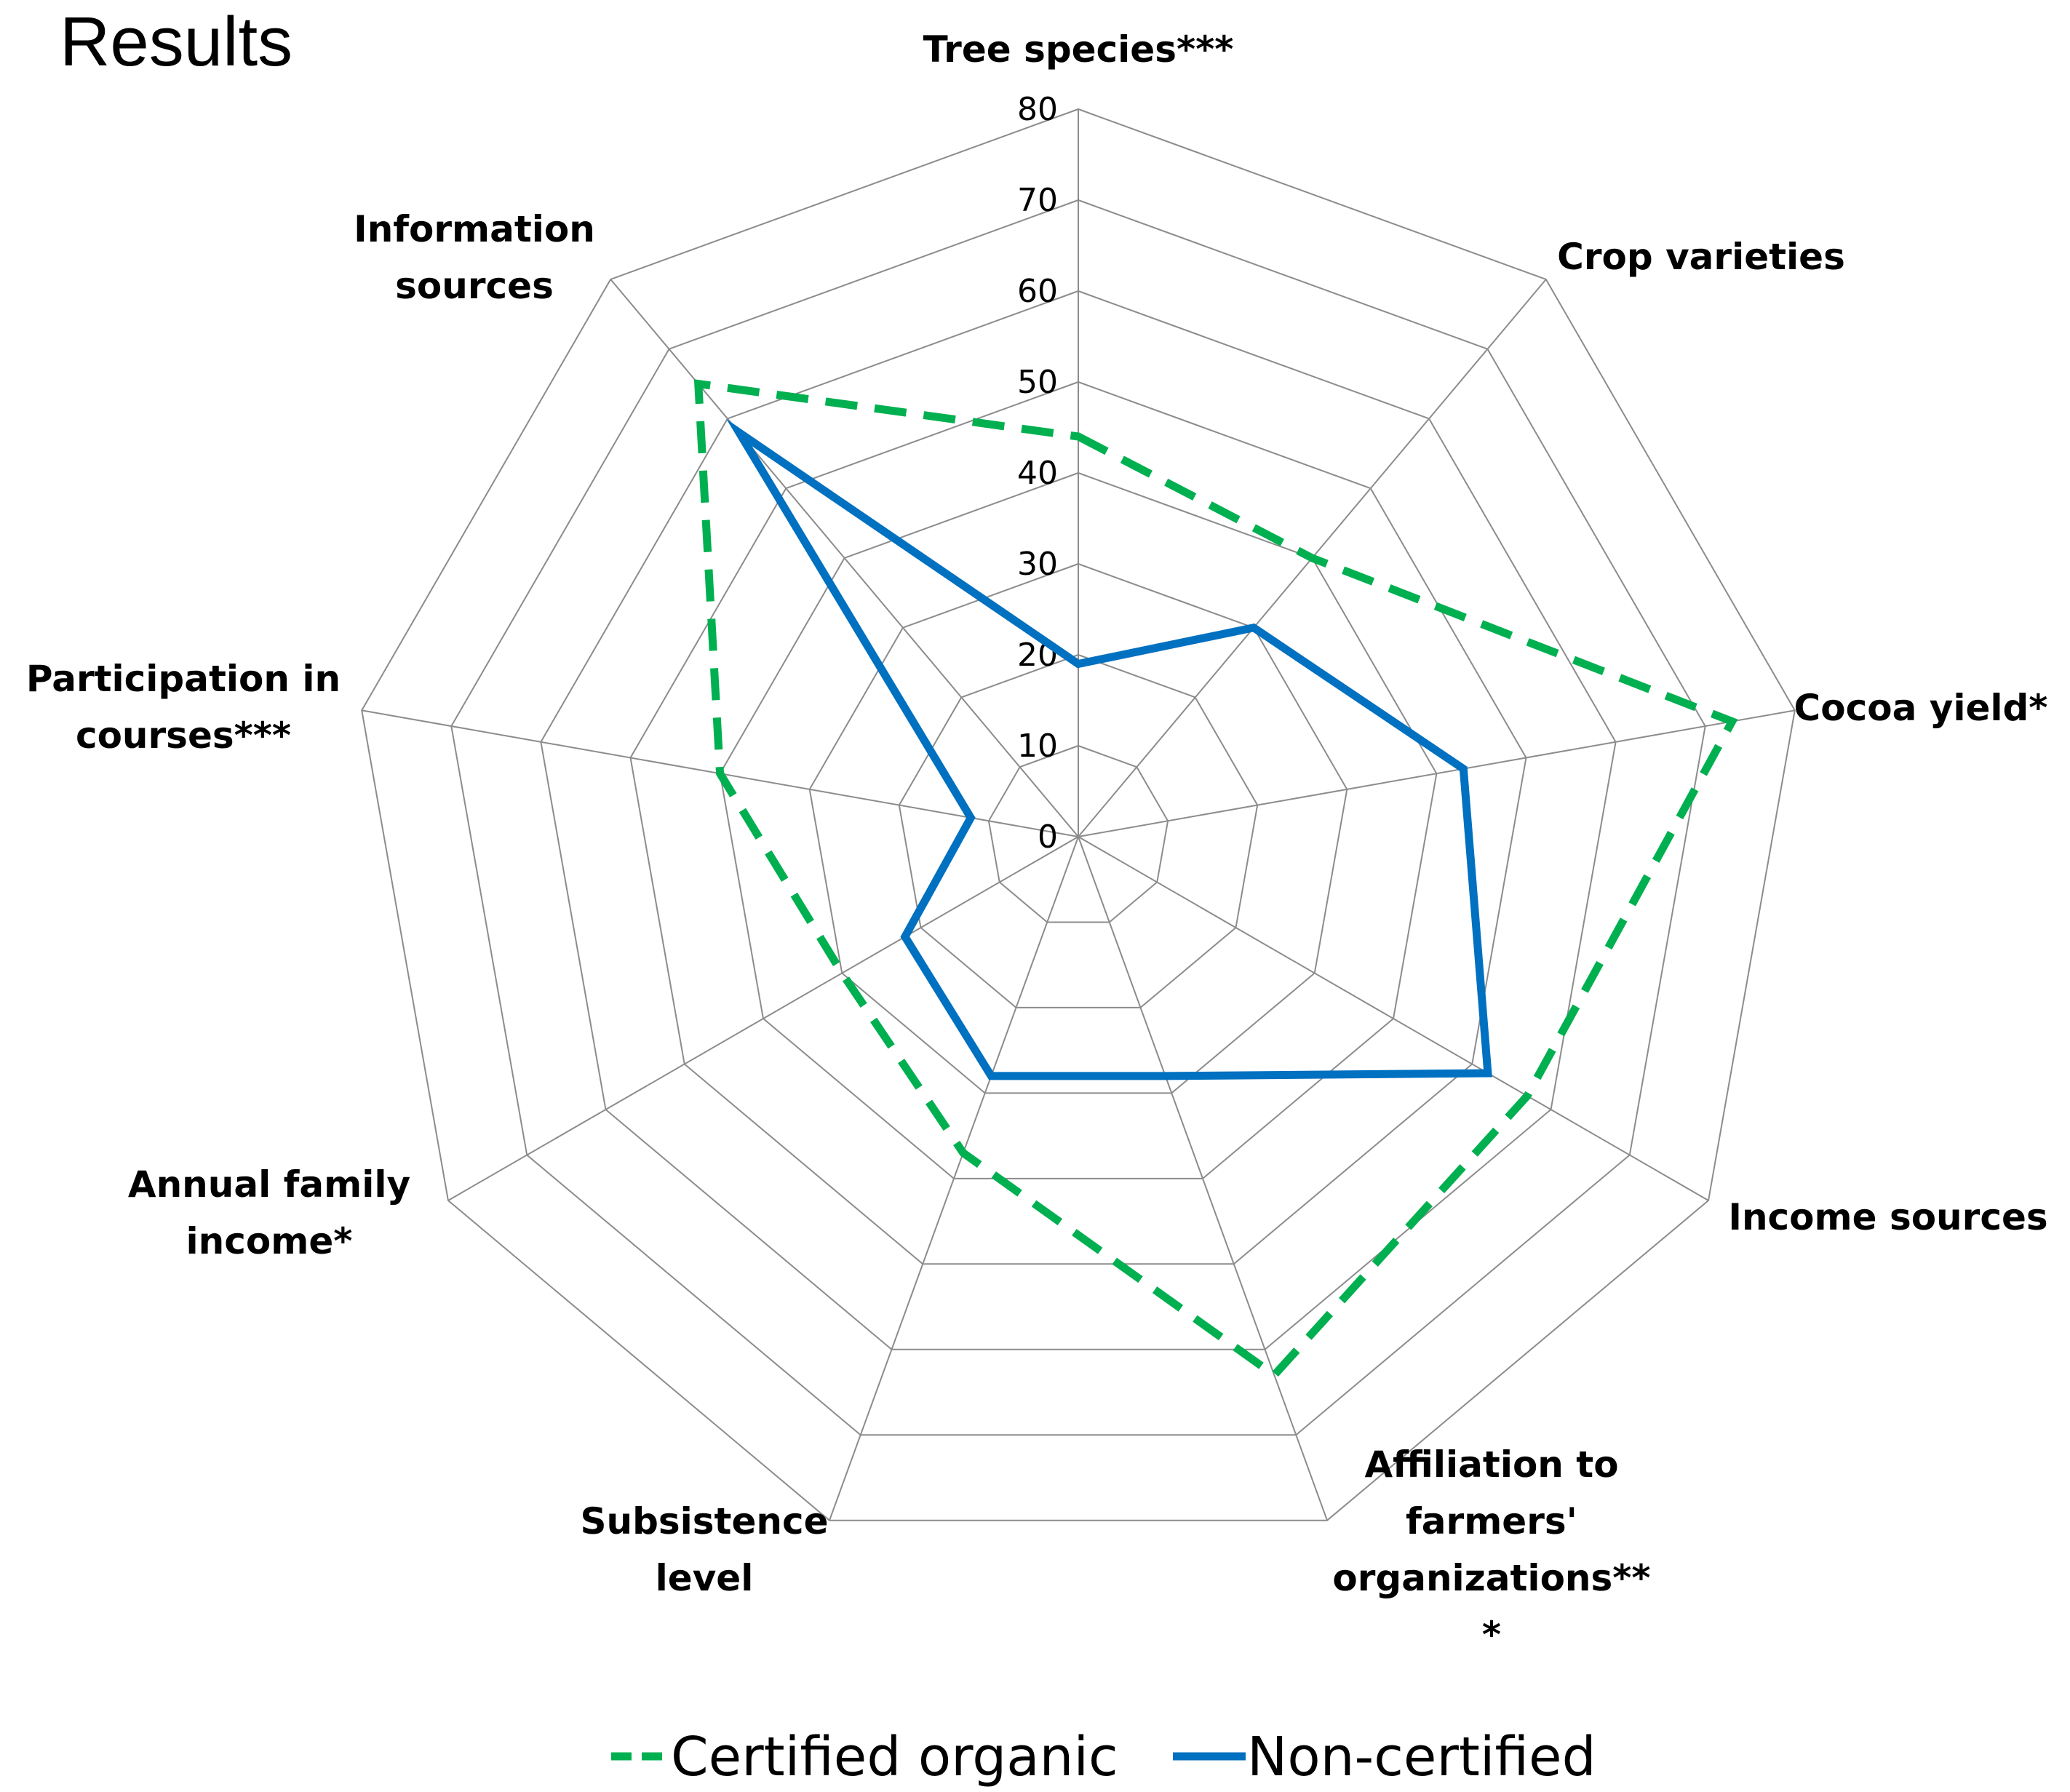 This screenshot has height=1792, width=2070. Describe the element at coordinates (1037, 382) in the screenshot. I see `tick-label: 50` at that location.